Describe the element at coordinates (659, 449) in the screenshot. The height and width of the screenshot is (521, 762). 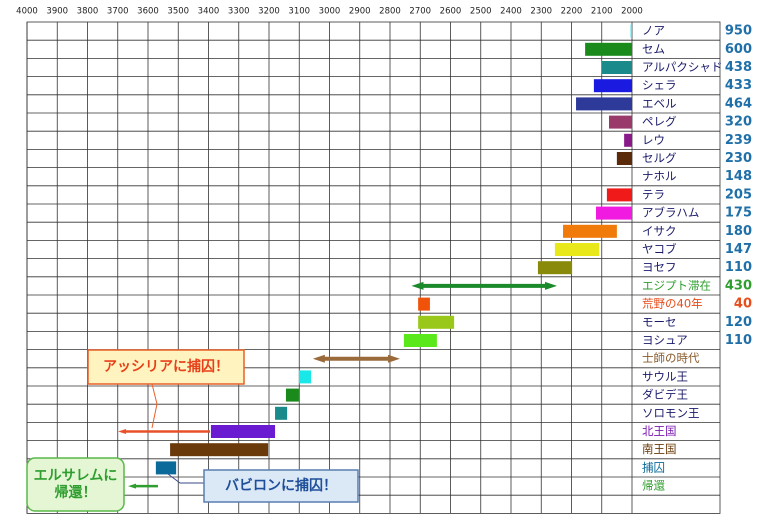
I see `row-name: 南王国` at that location.